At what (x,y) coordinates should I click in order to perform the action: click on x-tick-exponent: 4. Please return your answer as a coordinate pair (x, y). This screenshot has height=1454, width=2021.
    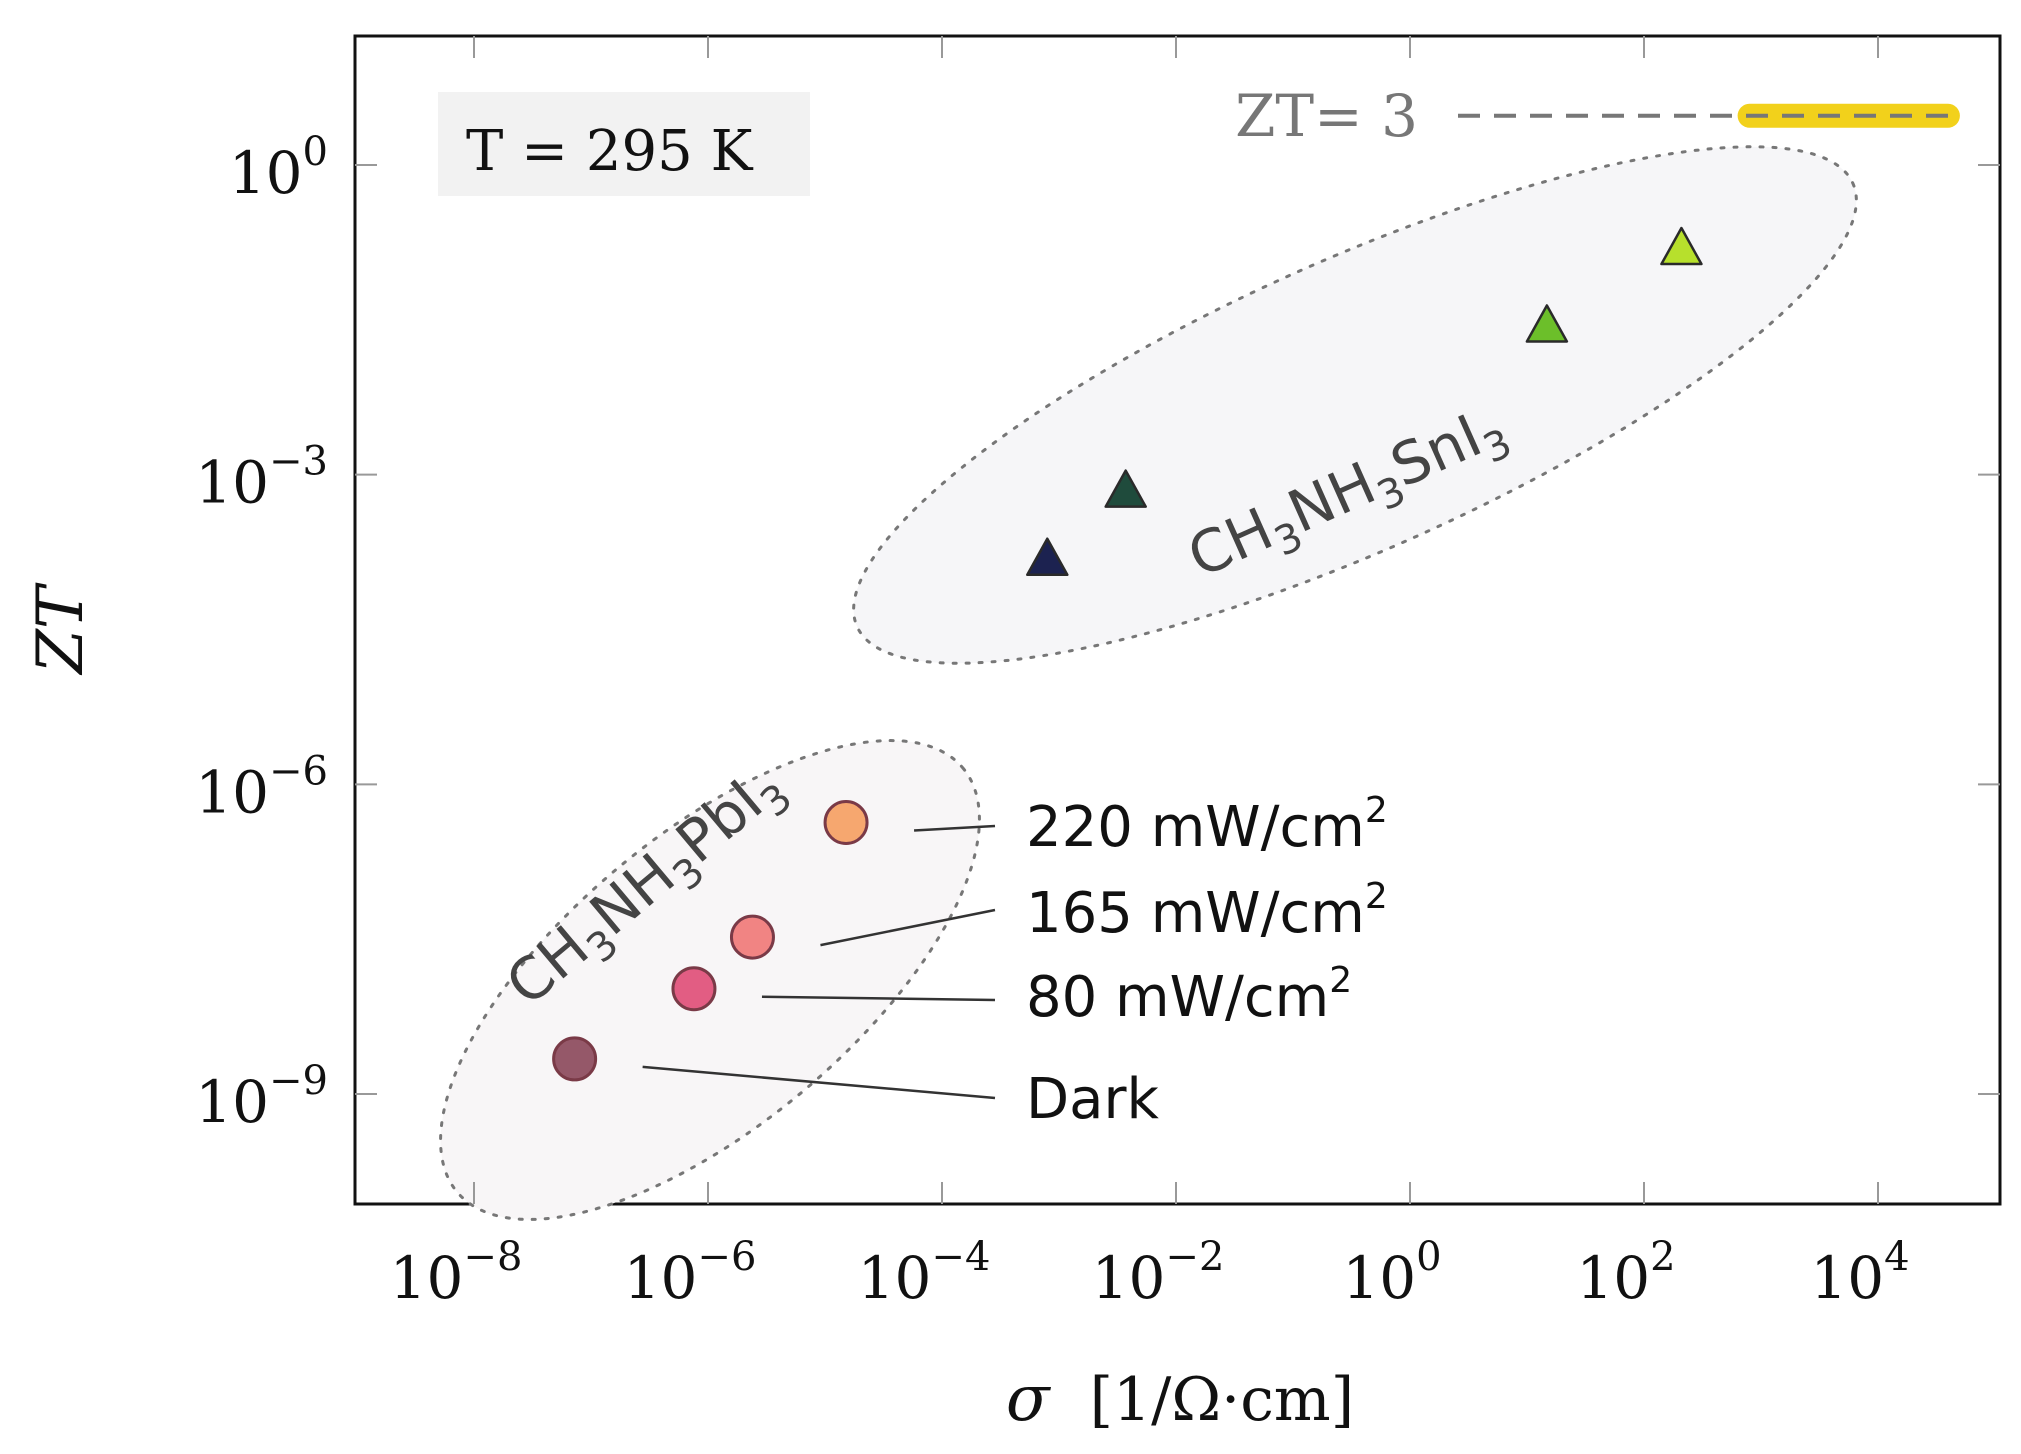
    Looking at the image, I should click on (1896, 1257).